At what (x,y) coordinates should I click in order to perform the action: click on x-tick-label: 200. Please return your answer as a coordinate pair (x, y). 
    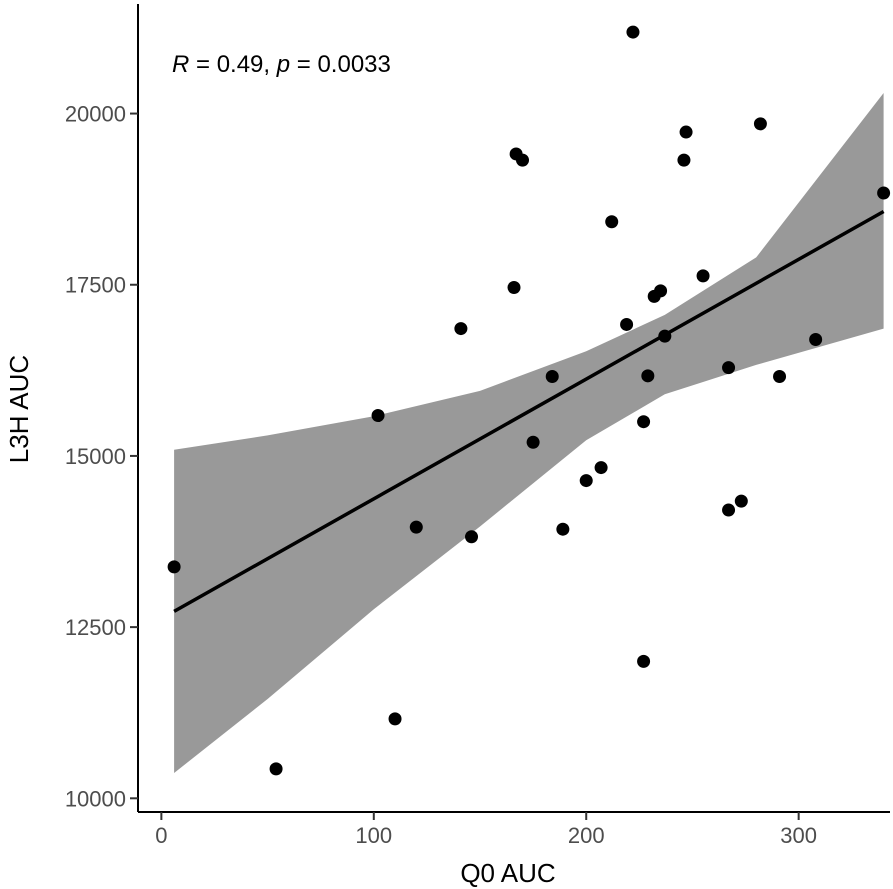
    Looking at the image, I should click on (586, 835).